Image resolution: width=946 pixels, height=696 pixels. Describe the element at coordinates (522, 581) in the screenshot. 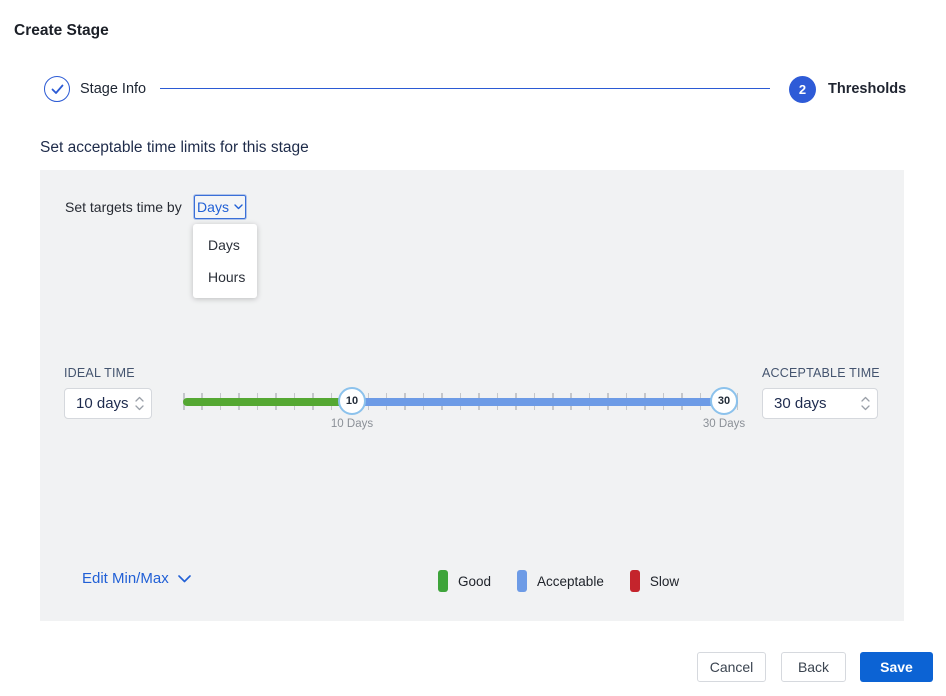

I see `acceptable-swatch` at that location.